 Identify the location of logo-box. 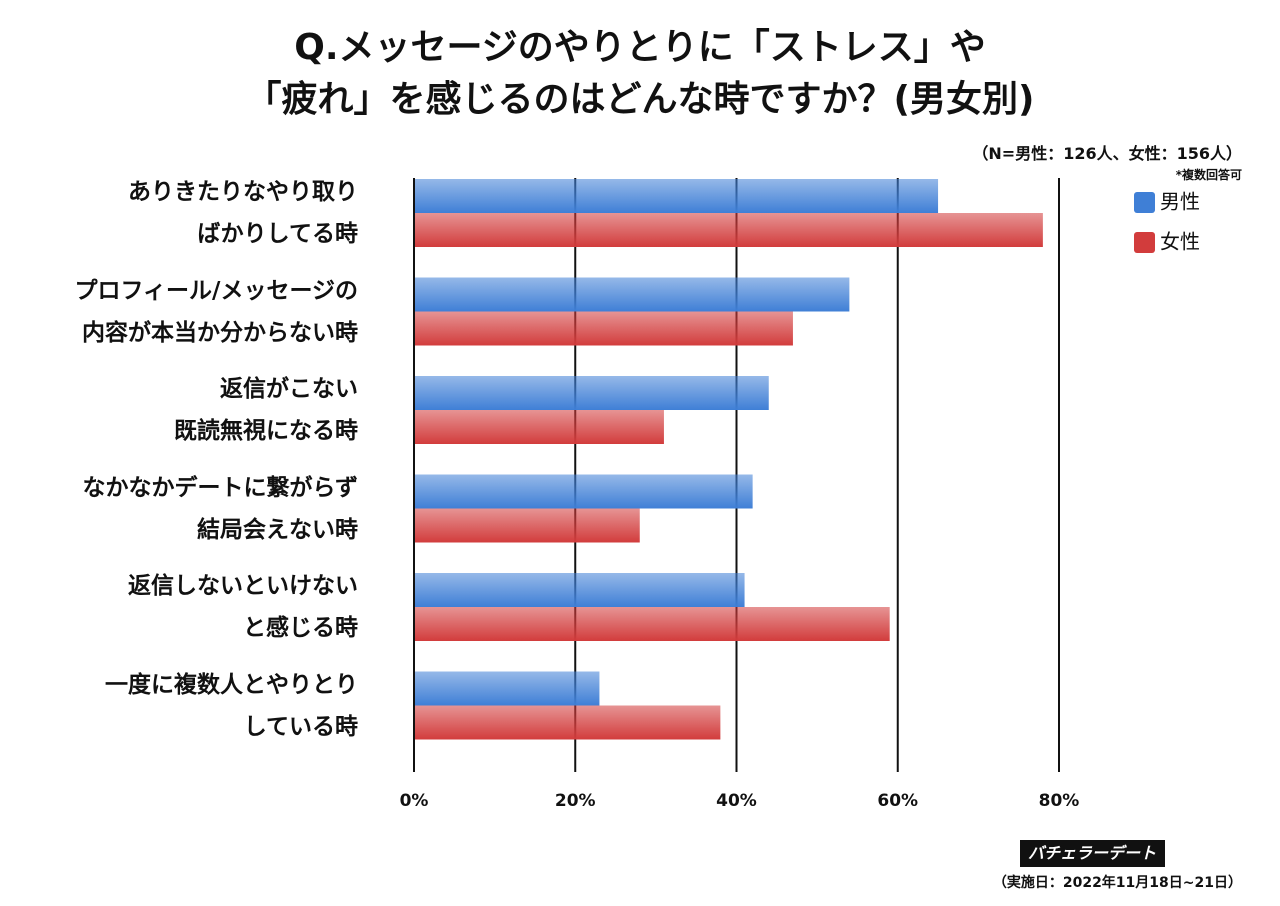
(1092, 853).